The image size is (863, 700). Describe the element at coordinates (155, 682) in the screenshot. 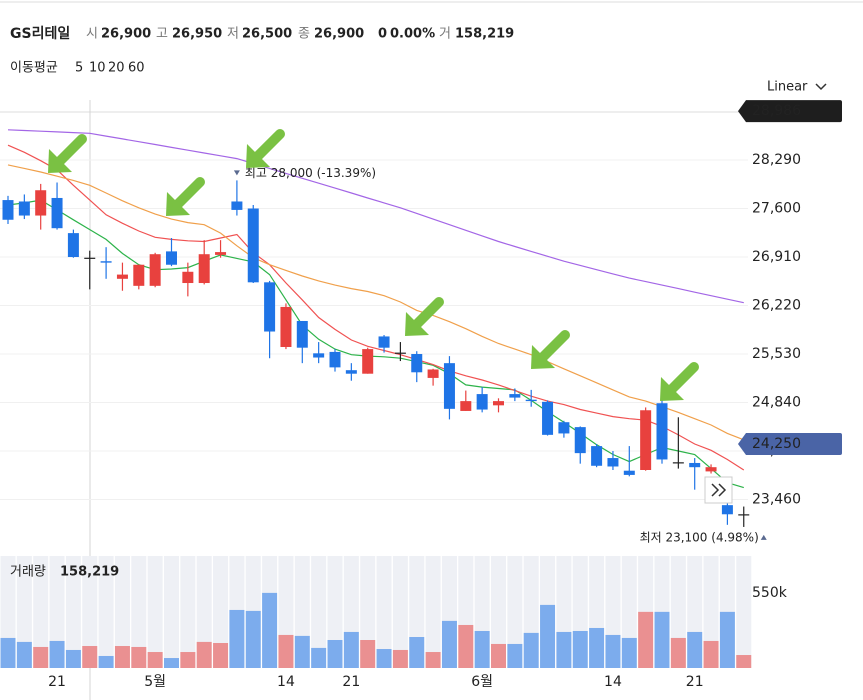

I see `x-tick-label: 5월` at that location.